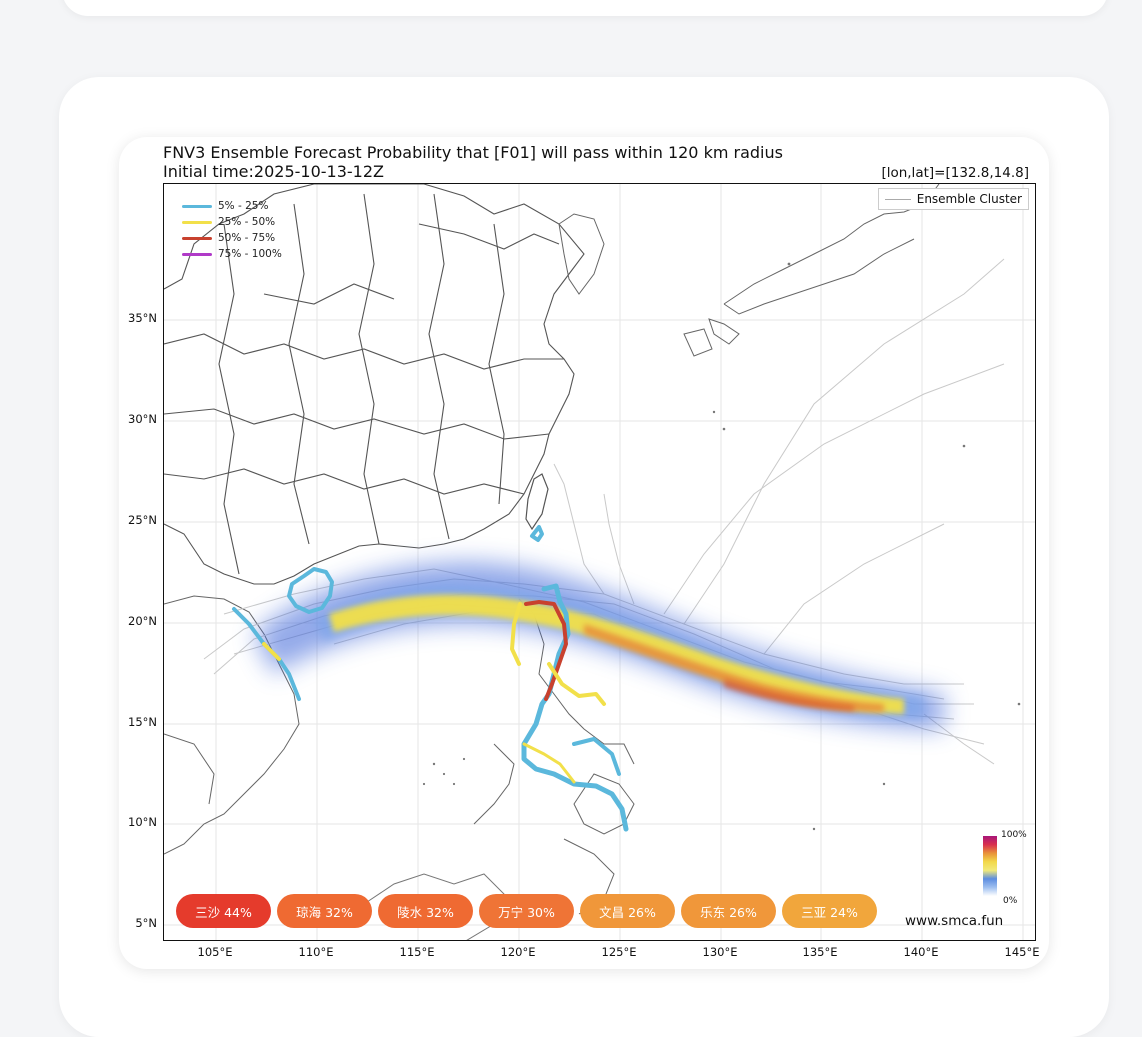 This screenshot has width=1142, height=1037. Describe the element at coordinates (990, 866) in the screenshot. I see `colorbar` at that location.